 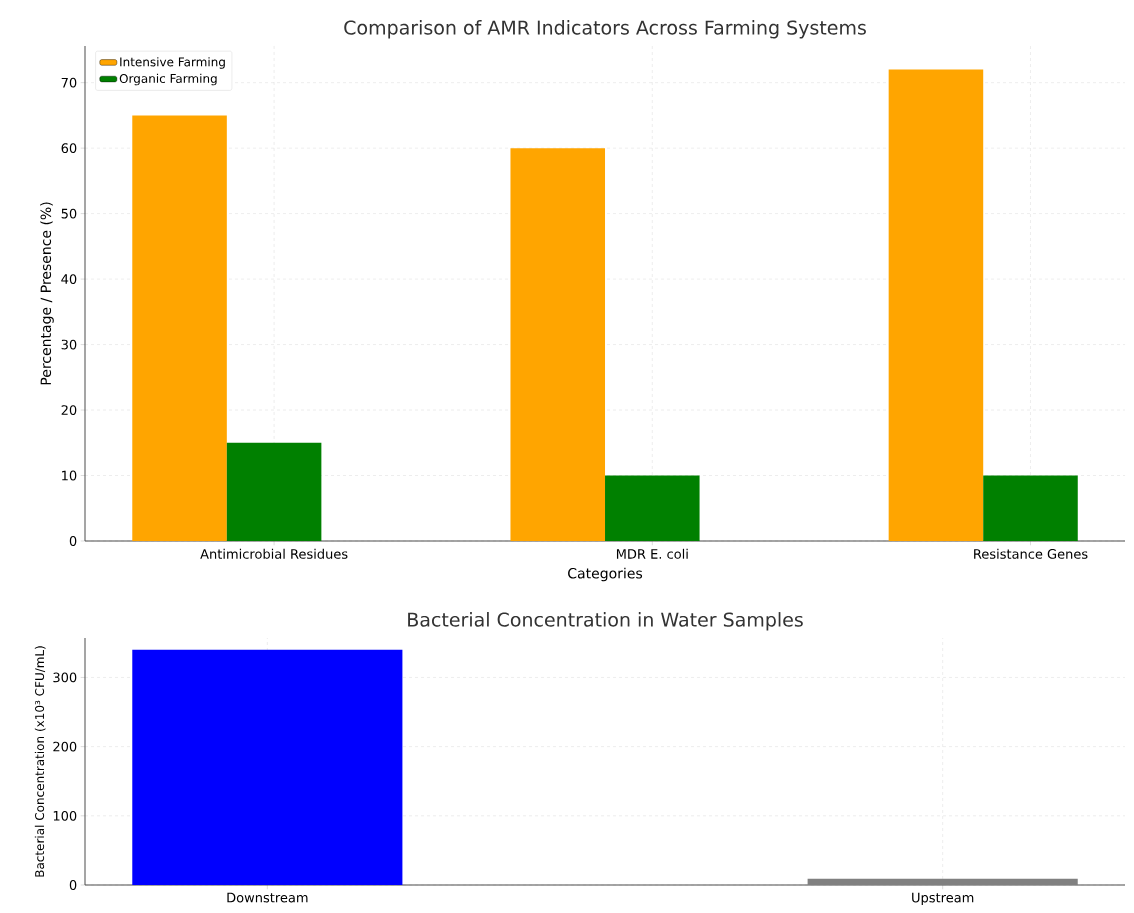 I want to click on y-tick-label: 300, so click(x=65, y=677).